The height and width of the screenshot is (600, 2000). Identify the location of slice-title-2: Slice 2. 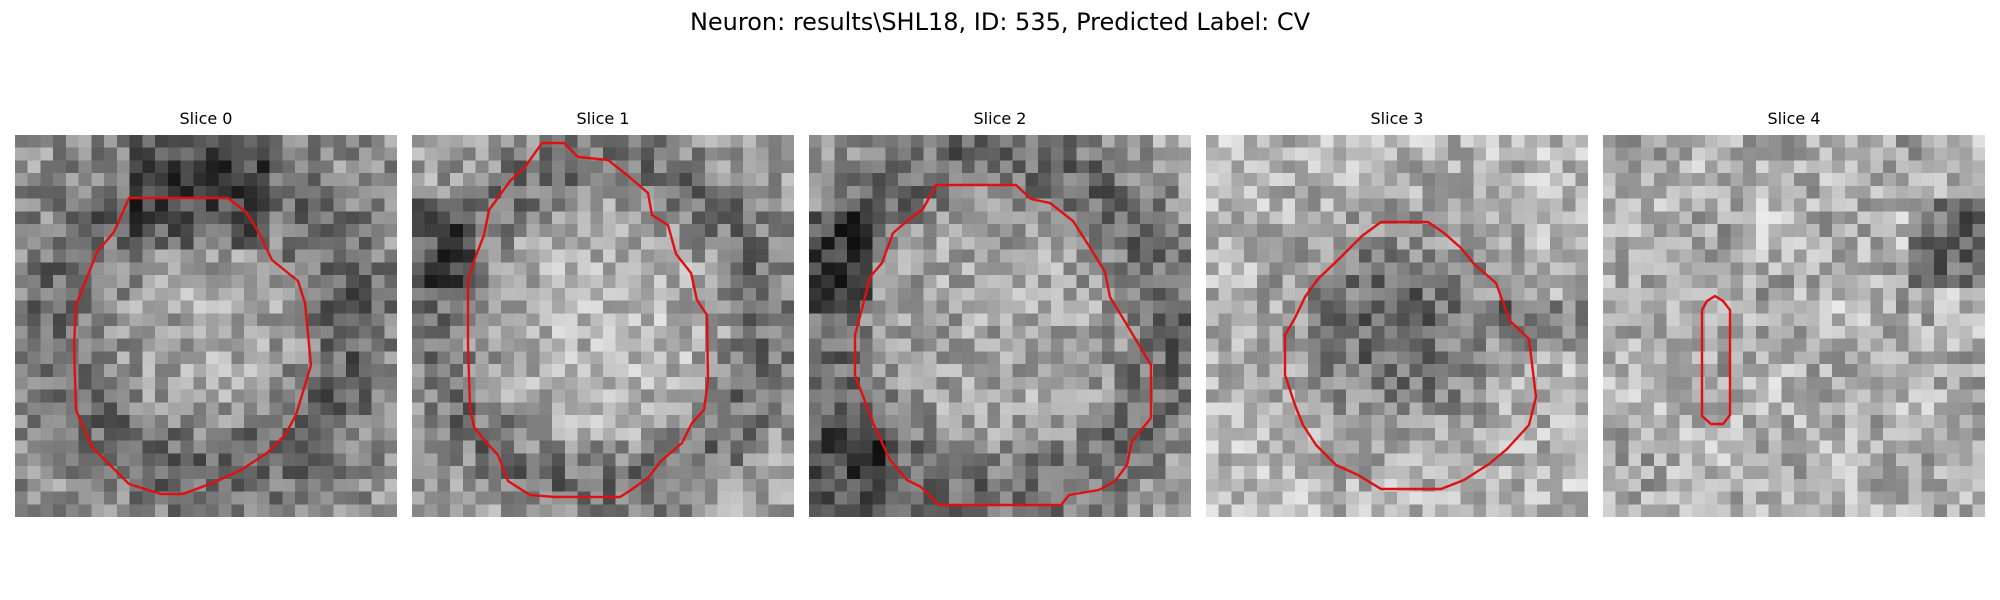
(1000, 118).